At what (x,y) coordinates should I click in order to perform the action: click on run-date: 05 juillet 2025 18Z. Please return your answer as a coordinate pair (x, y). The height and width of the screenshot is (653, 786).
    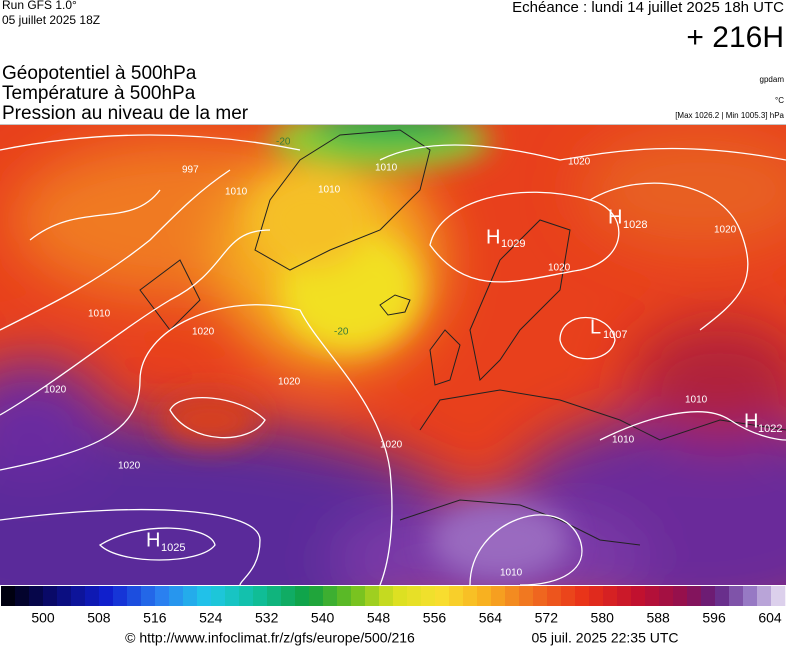
    Looking at the image, I should click on (51, 20).